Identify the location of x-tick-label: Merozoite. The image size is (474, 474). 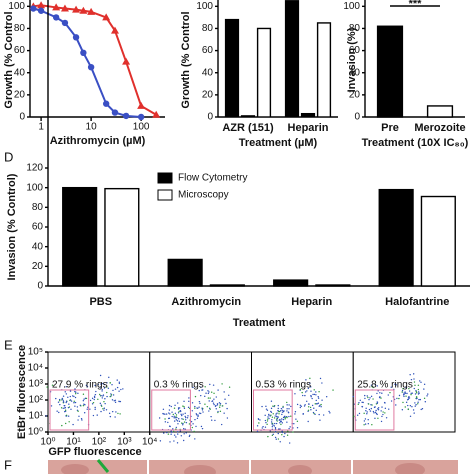
(439, 128).